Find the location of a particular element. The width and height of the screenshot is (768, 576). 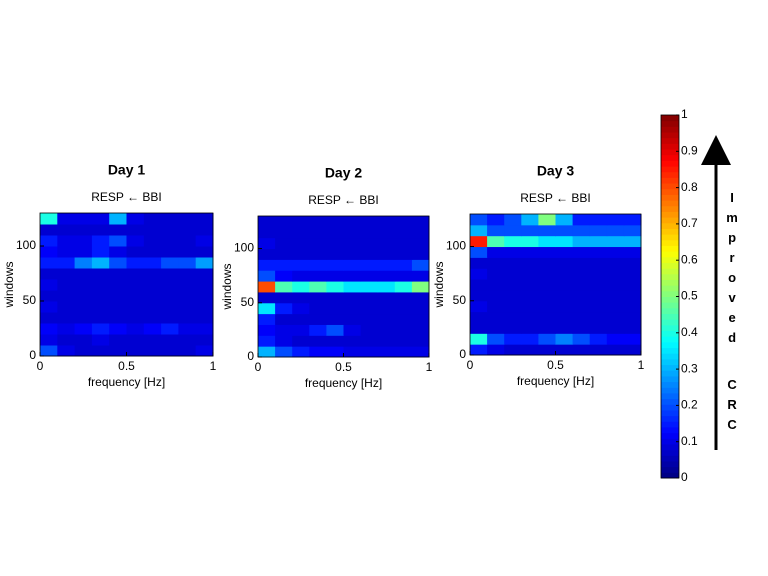

panel-subtitle: RESP ← BBI is located at coordinates (343, 200).